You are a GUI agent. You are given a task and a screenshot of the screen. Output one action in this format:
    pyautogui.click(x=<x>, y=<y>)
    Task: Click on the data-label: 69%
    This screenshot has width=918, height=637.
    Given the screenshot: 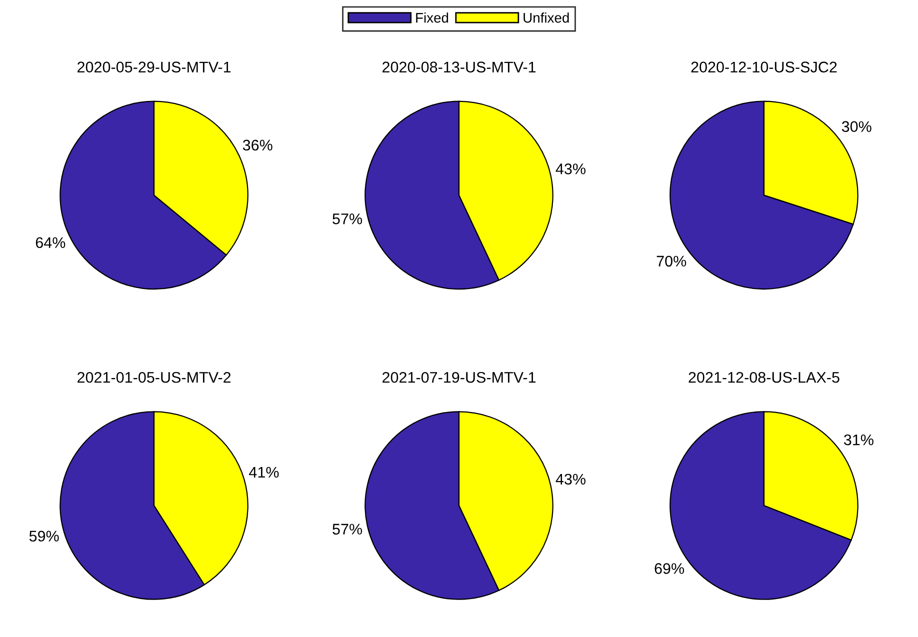 What is the action you would take?
    pyautogui.click(x=669, y=568)
    